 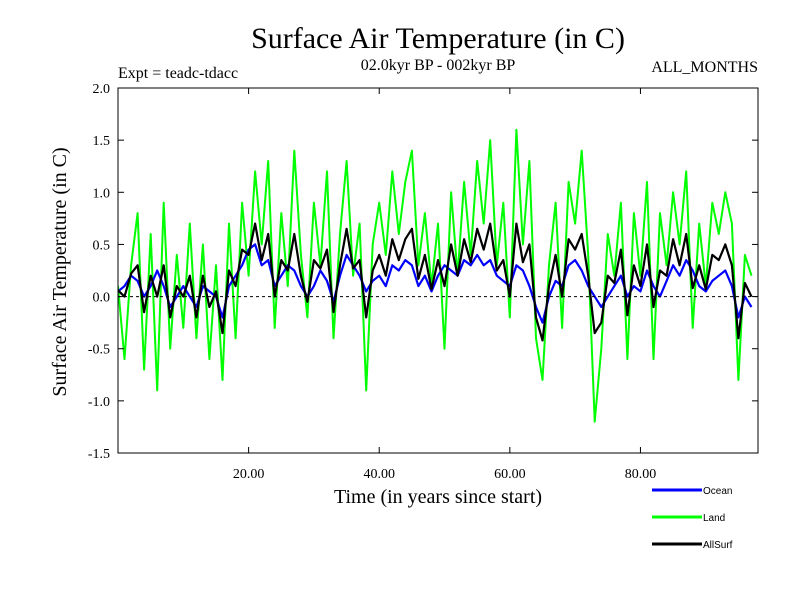 What do you see at coordinates (178, 73) in the screenshot?
I see `chart-subtitle-left: Expt = teadc-tdacc` at bounding box center [178, 73].